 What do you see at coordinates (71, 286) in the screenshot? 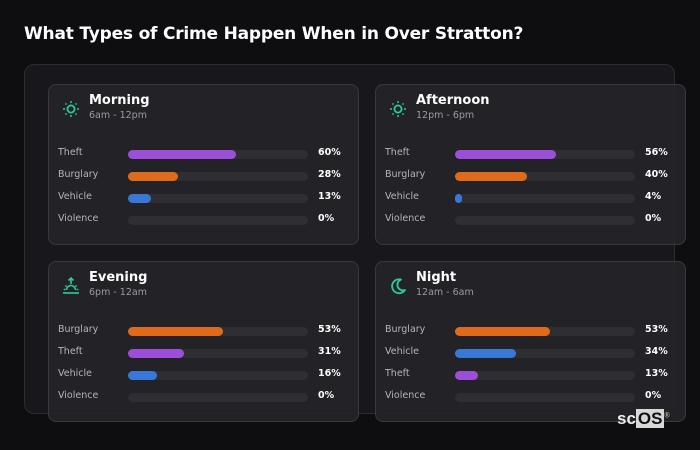
I see `sunset-icon` at bounding box center [71, 286].